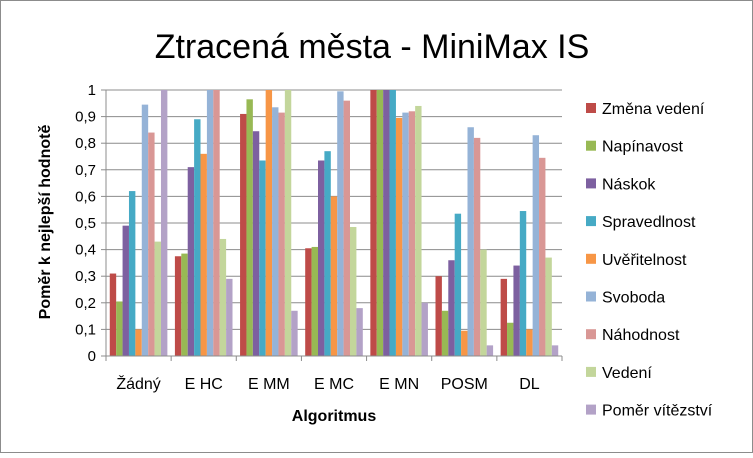 The height and width of the screenshot is (458, 753). What do you see at coordinates (85, 250) in the screenshot?
I see `y-tick-label: 0,4` at bounding box center [85, 250].